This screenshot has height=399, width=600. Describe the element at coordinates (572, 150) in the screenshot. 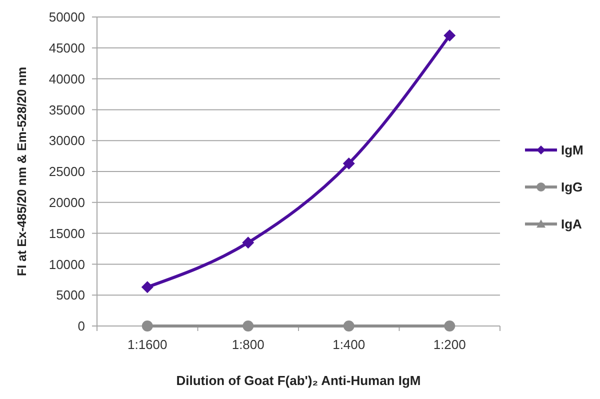

I see `legend-label: IgM` at that location.